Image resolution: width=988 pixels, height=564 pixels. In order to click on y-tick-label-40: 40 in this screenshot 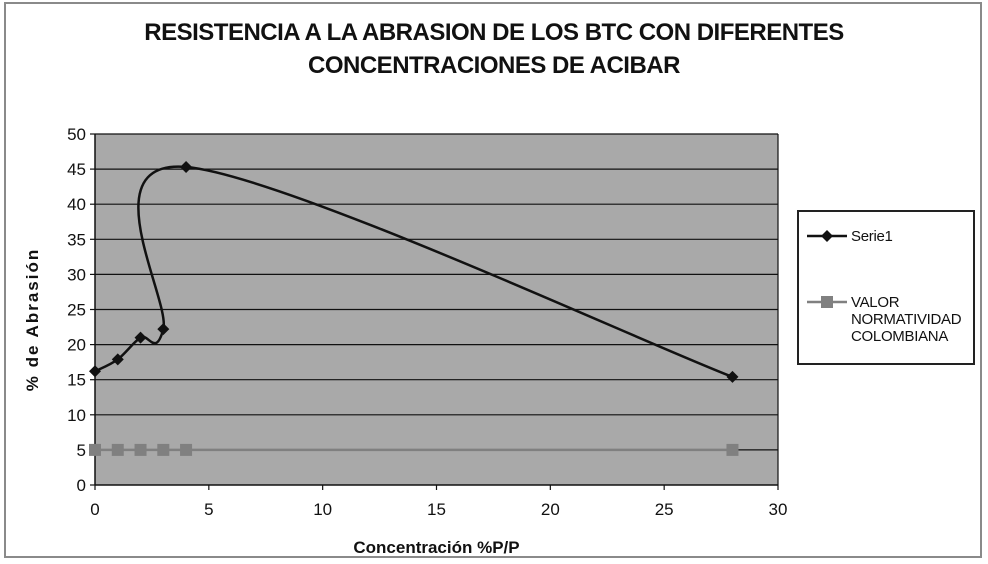, I will do `click(76, 204)`.